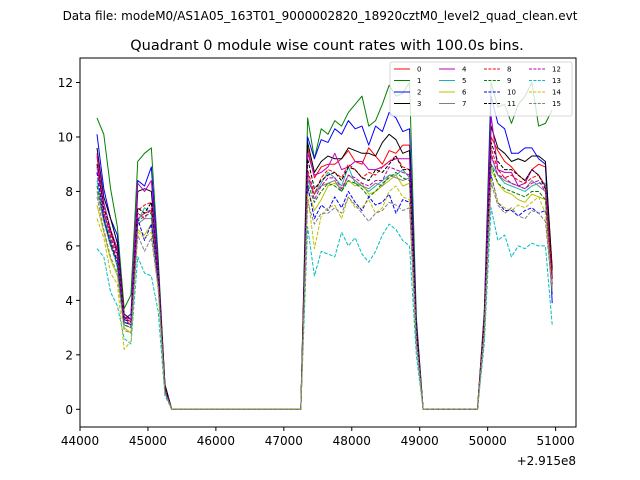 The height and width of the screenshot is (480, 640). I want to click on x-tick-label: 47000, so click(284, 441).